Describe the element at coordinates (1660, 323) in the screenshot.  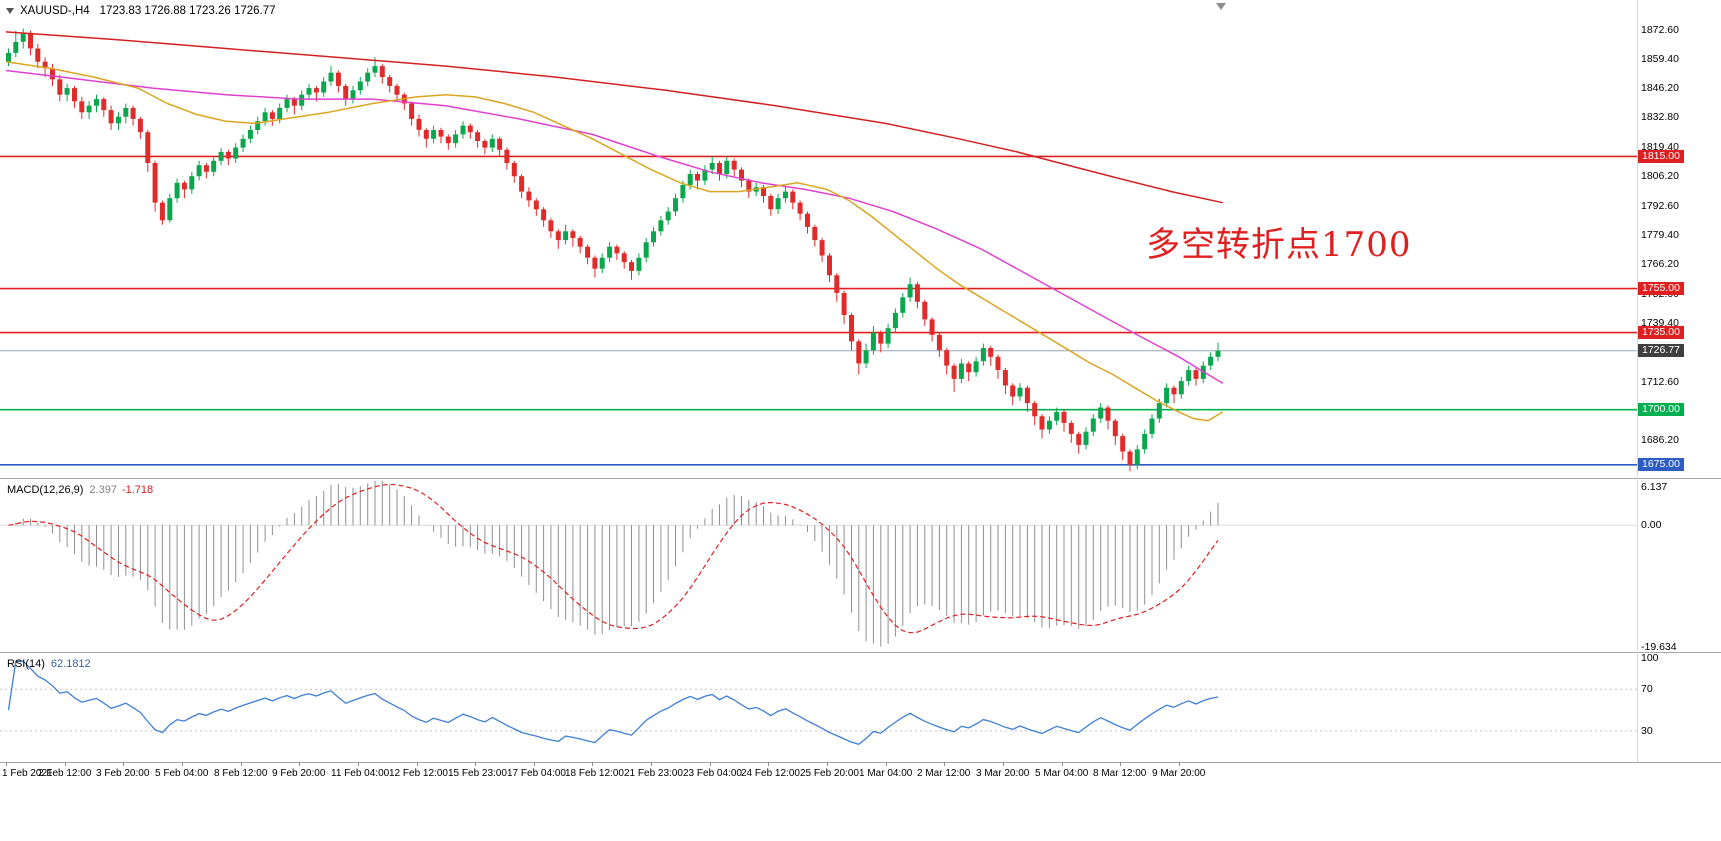
I see `tick: 1739.40` at that location.